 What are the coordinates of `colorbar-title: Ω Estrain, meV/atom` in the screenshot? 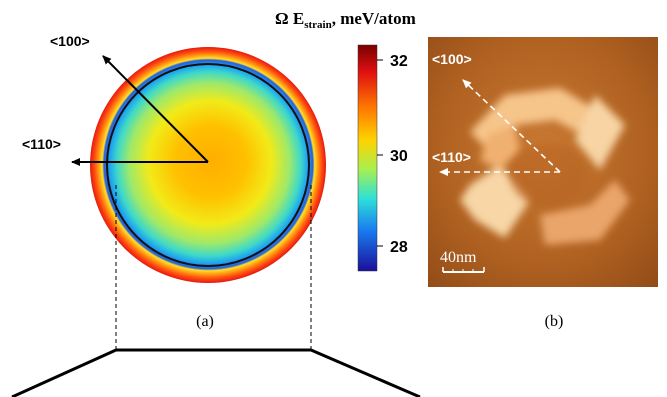 It's located at (345, 20).